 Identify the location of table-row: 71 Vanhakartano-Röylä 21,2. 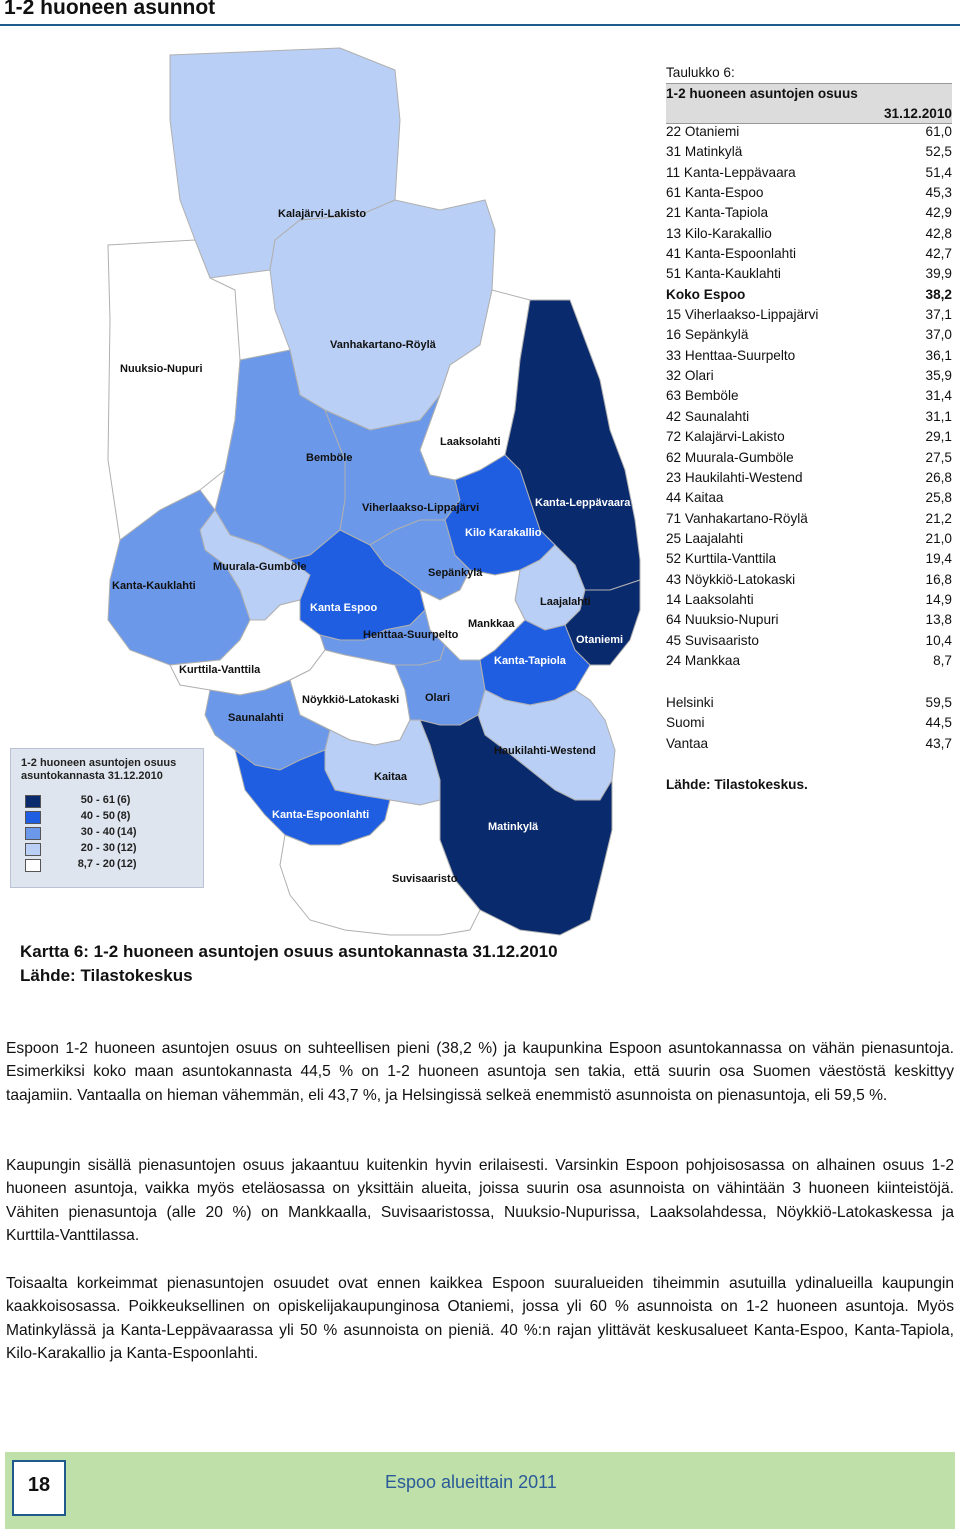
(809, 519).